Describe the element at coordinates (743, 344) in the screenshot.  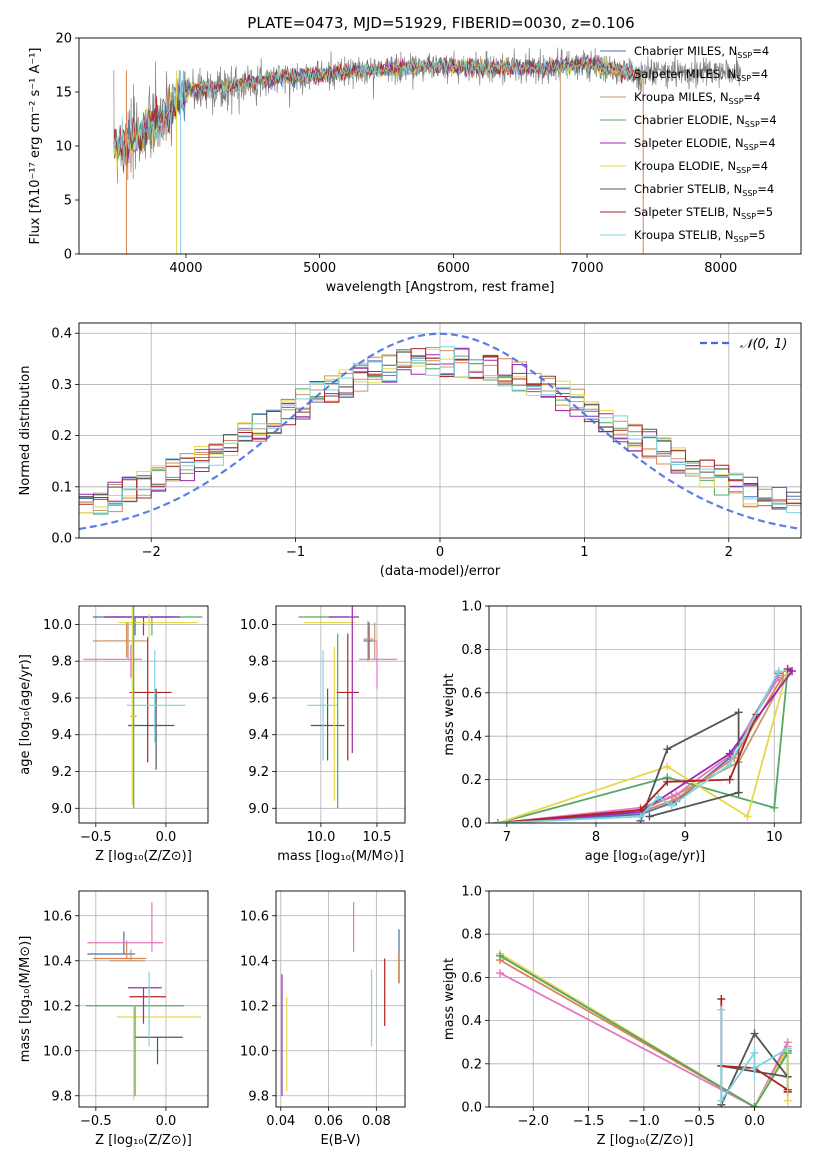
I see `residual-legend: 𝒩(0, 1)` at that location.